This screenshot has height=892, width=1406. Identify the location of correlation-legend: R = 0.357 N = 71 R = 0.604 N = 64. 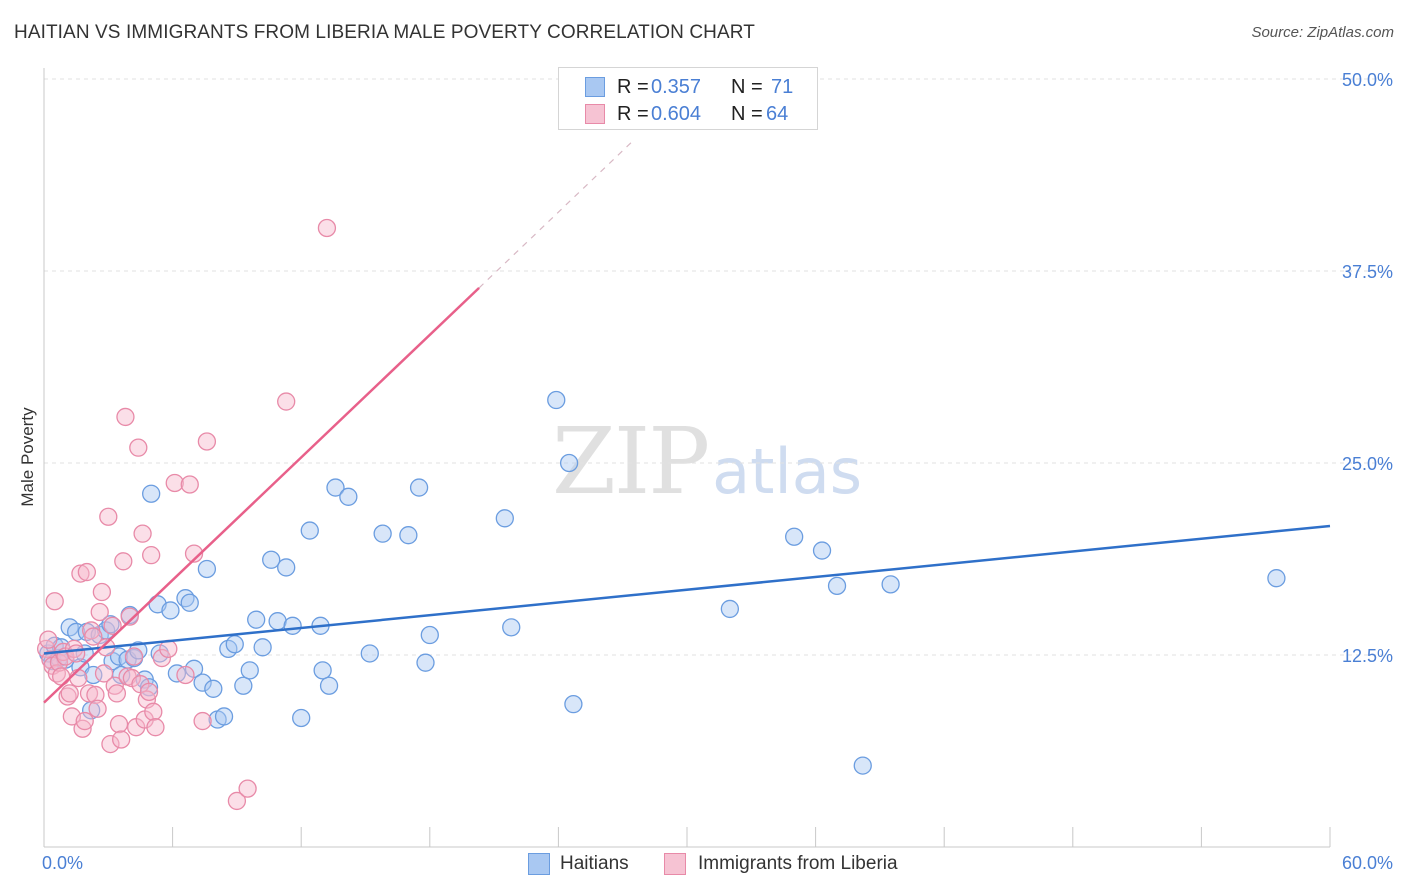
(688, 98).